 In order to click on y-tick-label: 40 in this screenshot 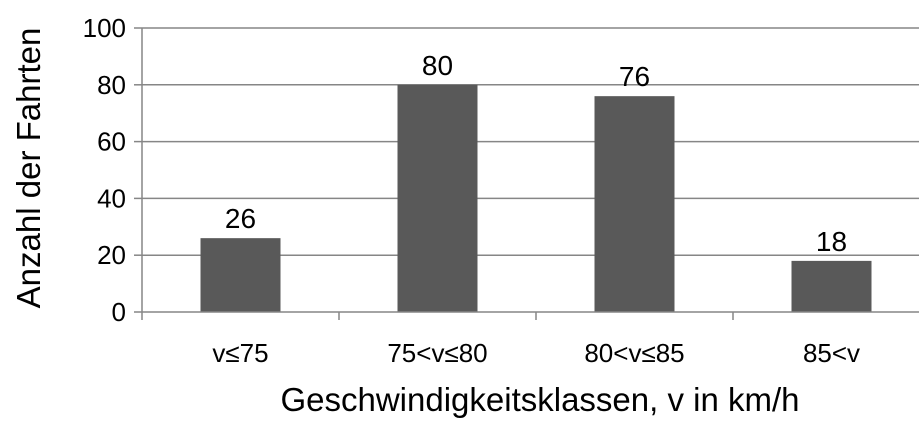, I will do `click(111, 198)`.